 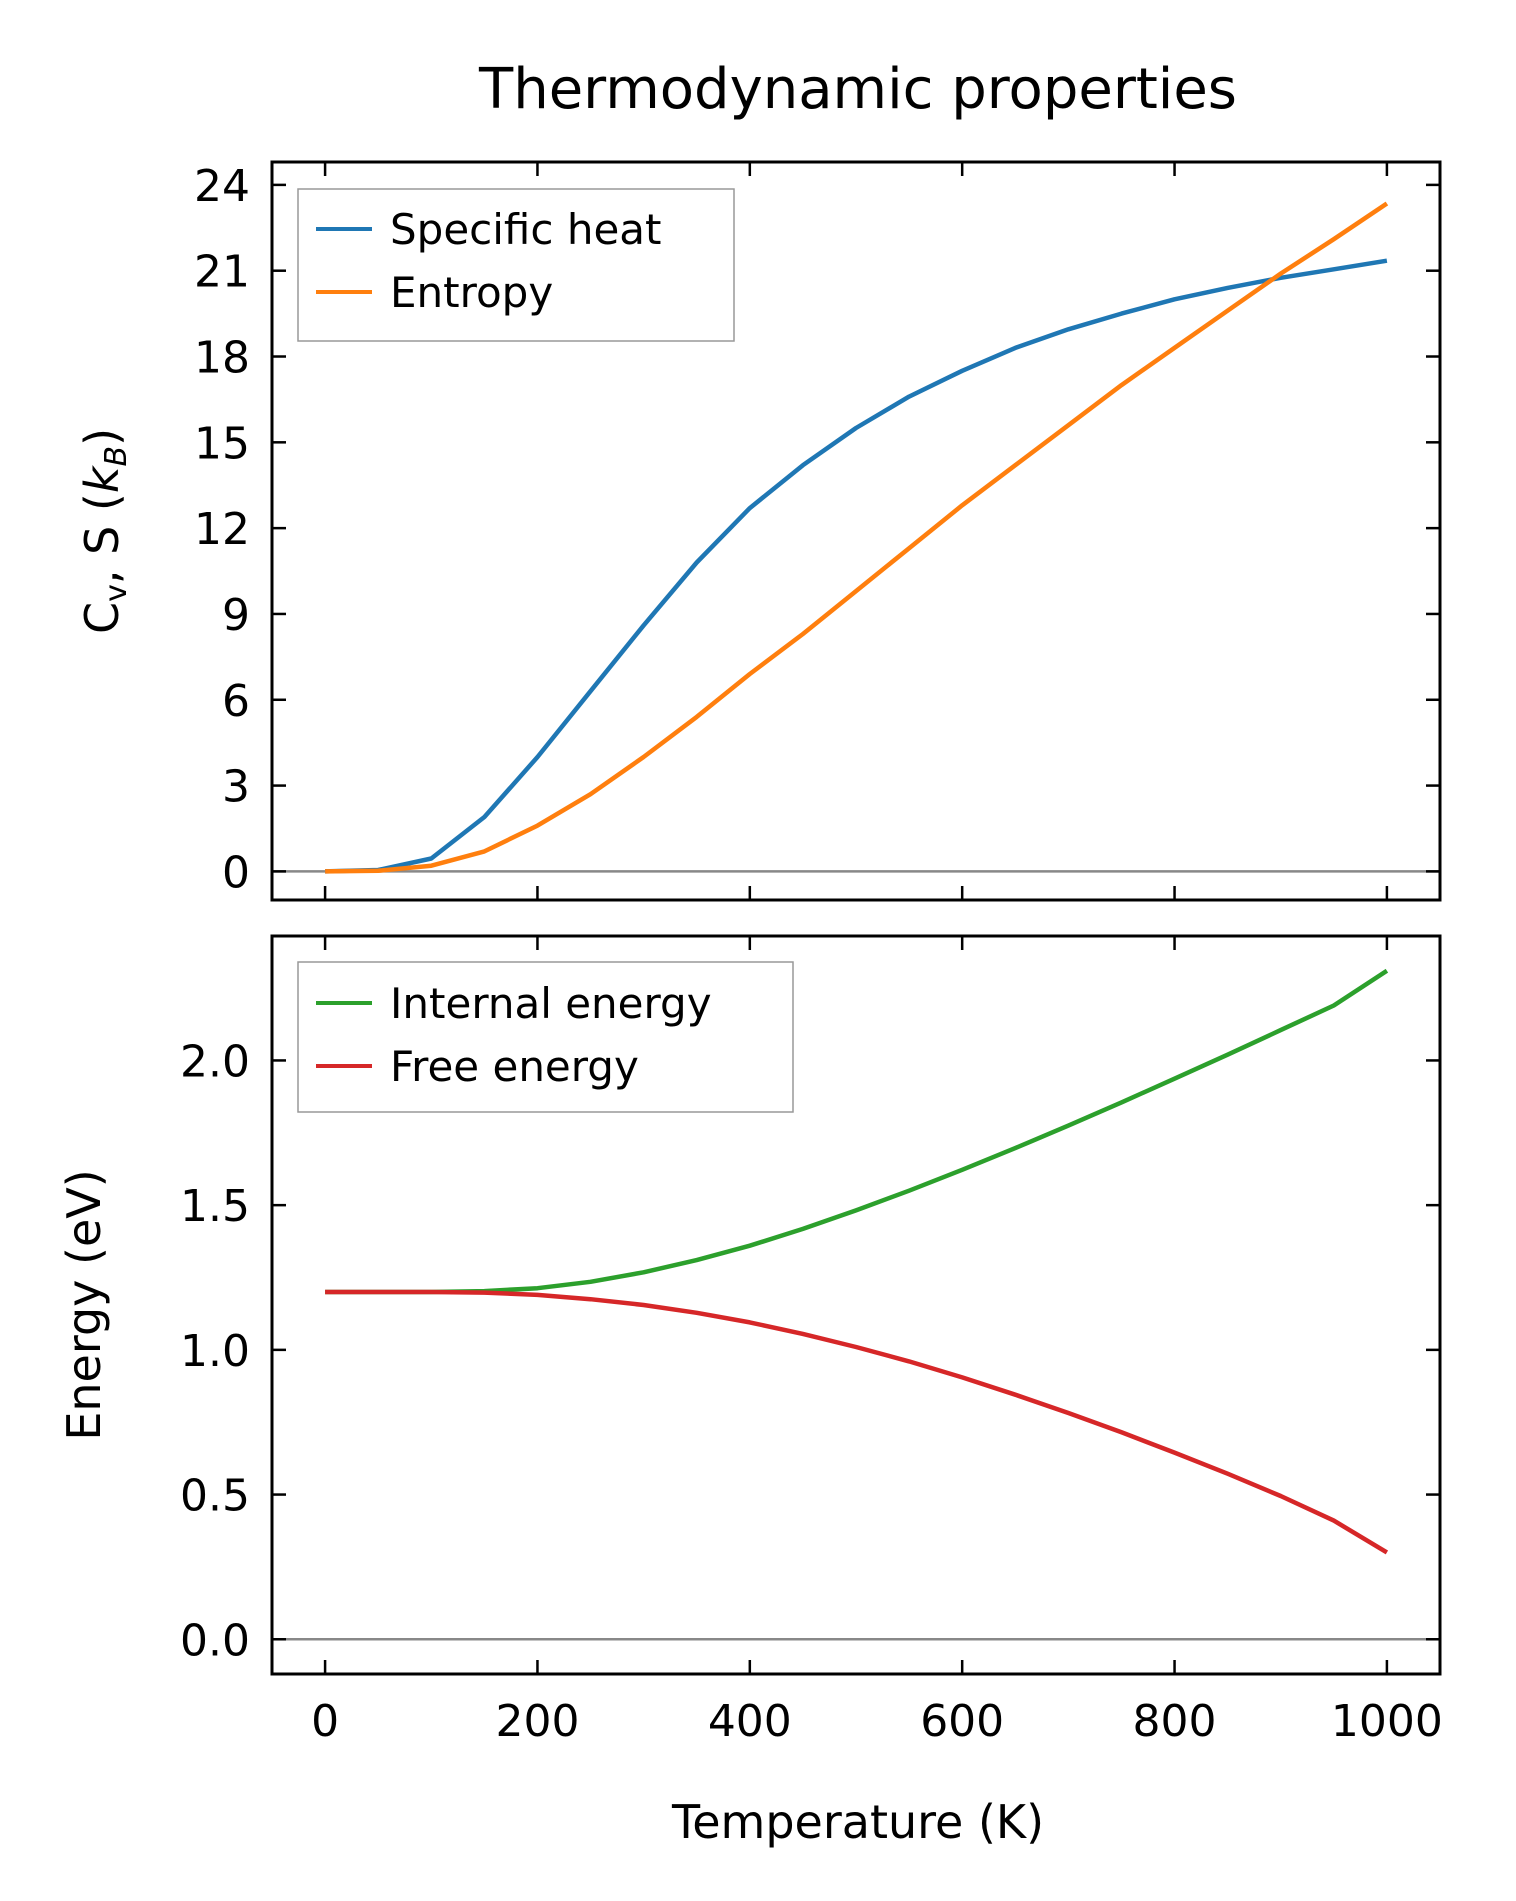 What do you see at coordinates (104, 531) in the screenshot?
I see `top-y-axis-label: Cv, S (kB)` at bounding box center [104, 531].